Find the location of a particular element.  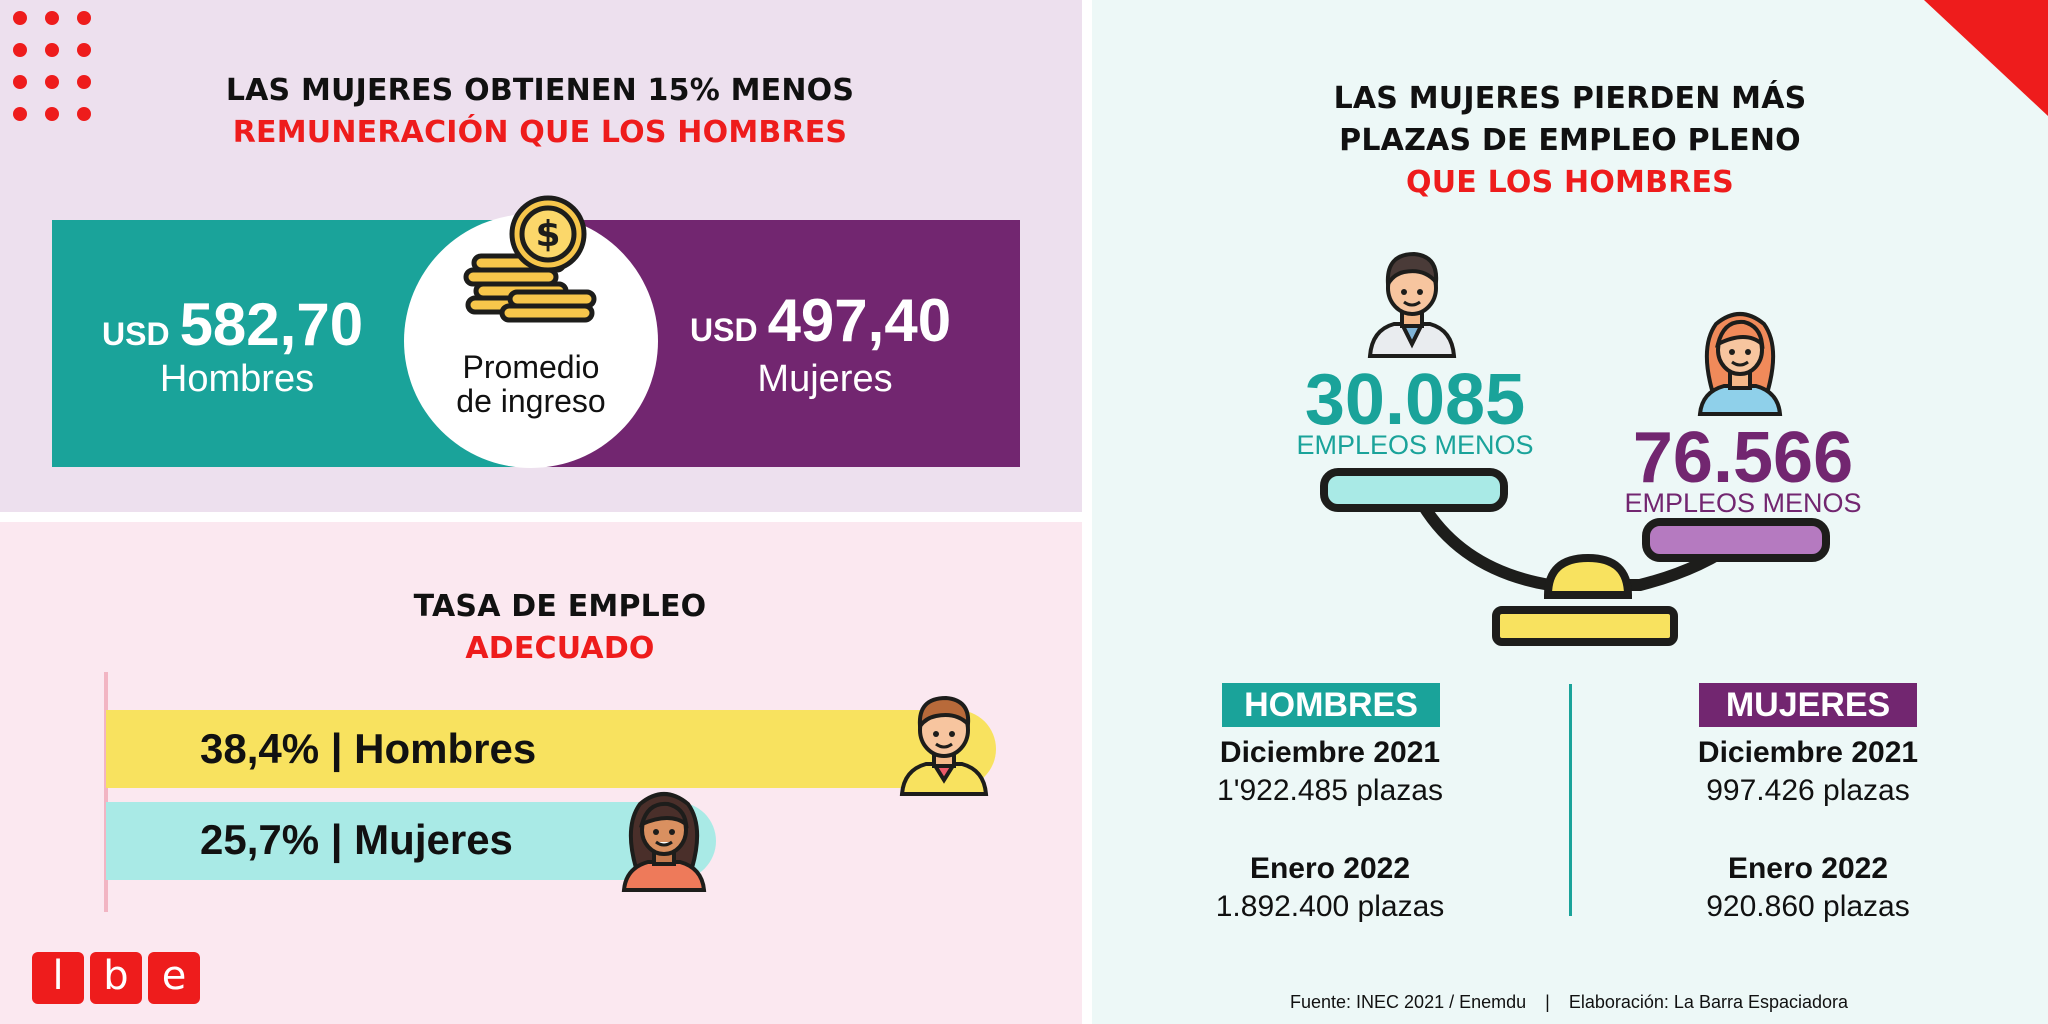

men-period1: Diciembre 2021 is located at coordinates (1330, 752).